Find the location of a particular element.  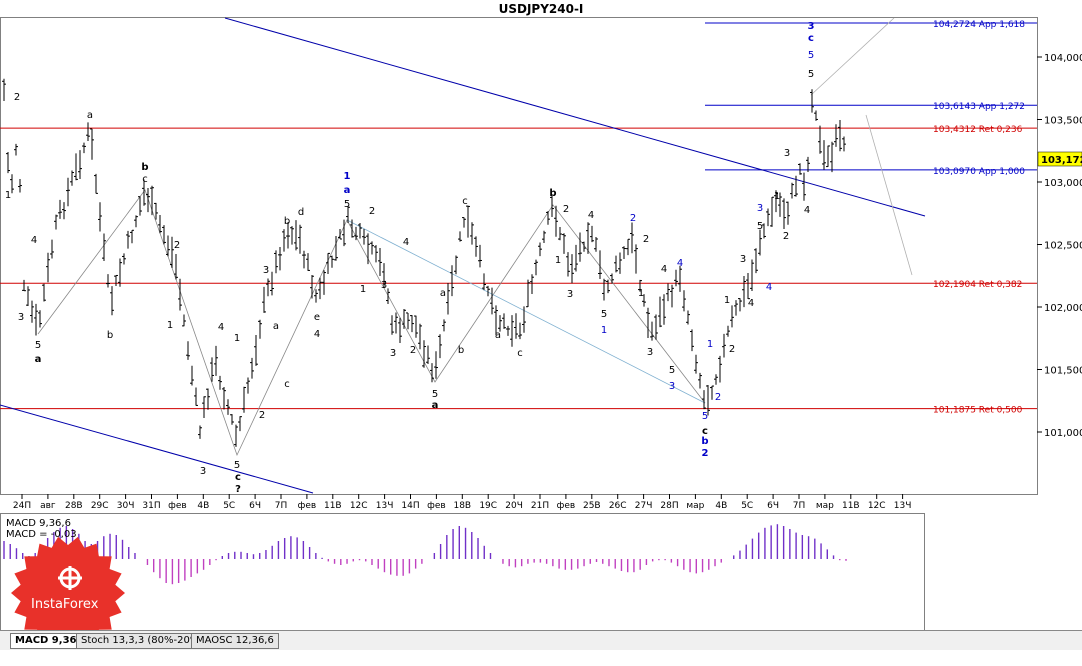

tab-maosc: MAOSC 12,36,6 is located at coordinates (235, 641).